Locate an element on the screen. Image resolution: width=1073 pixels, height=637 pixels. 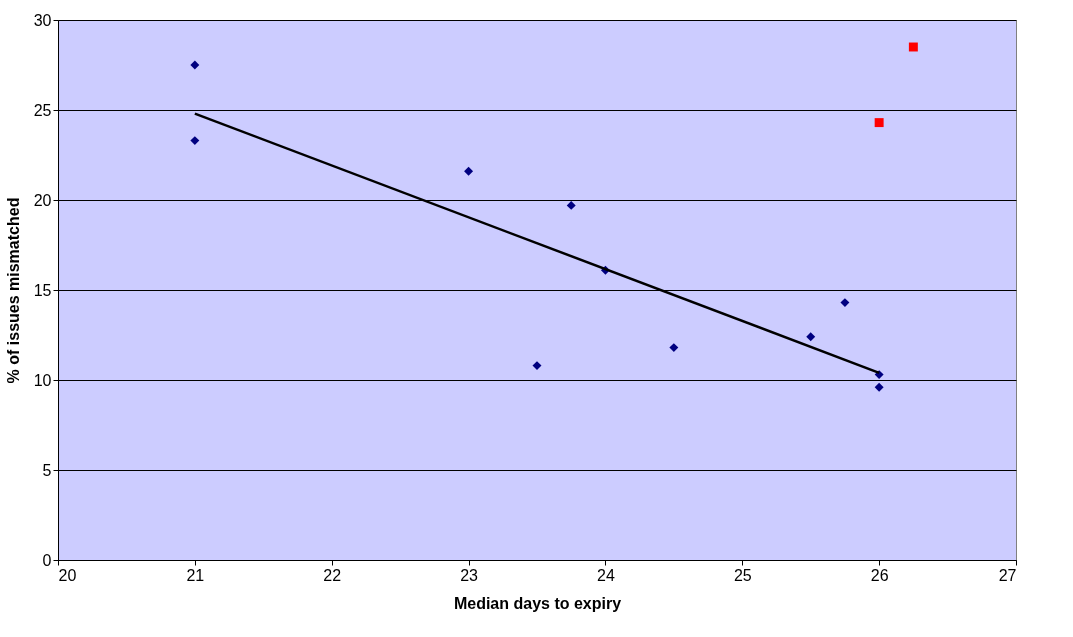
x-tick-label: 22 is located at coordinates (332, 575).